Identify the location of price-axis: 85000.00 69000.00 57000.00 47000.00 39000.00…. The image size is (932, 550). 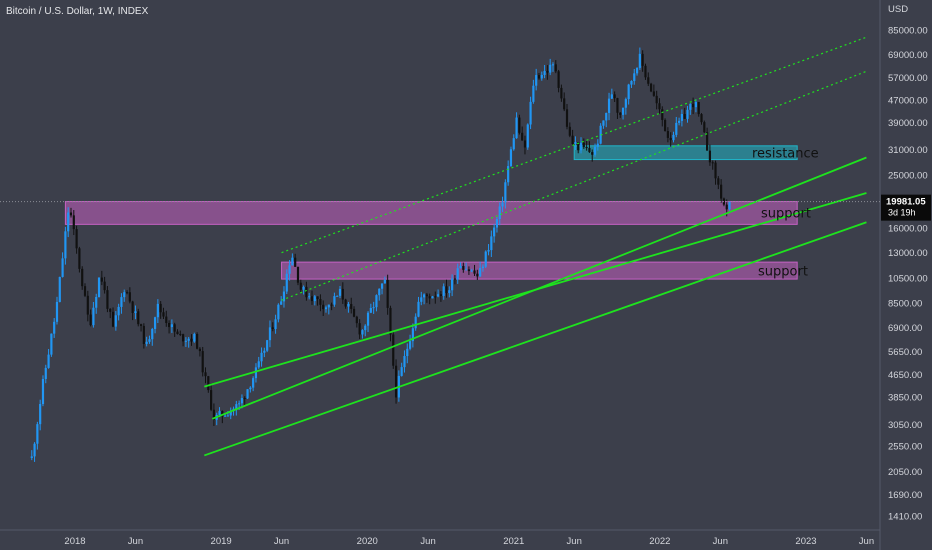
(908, 274).